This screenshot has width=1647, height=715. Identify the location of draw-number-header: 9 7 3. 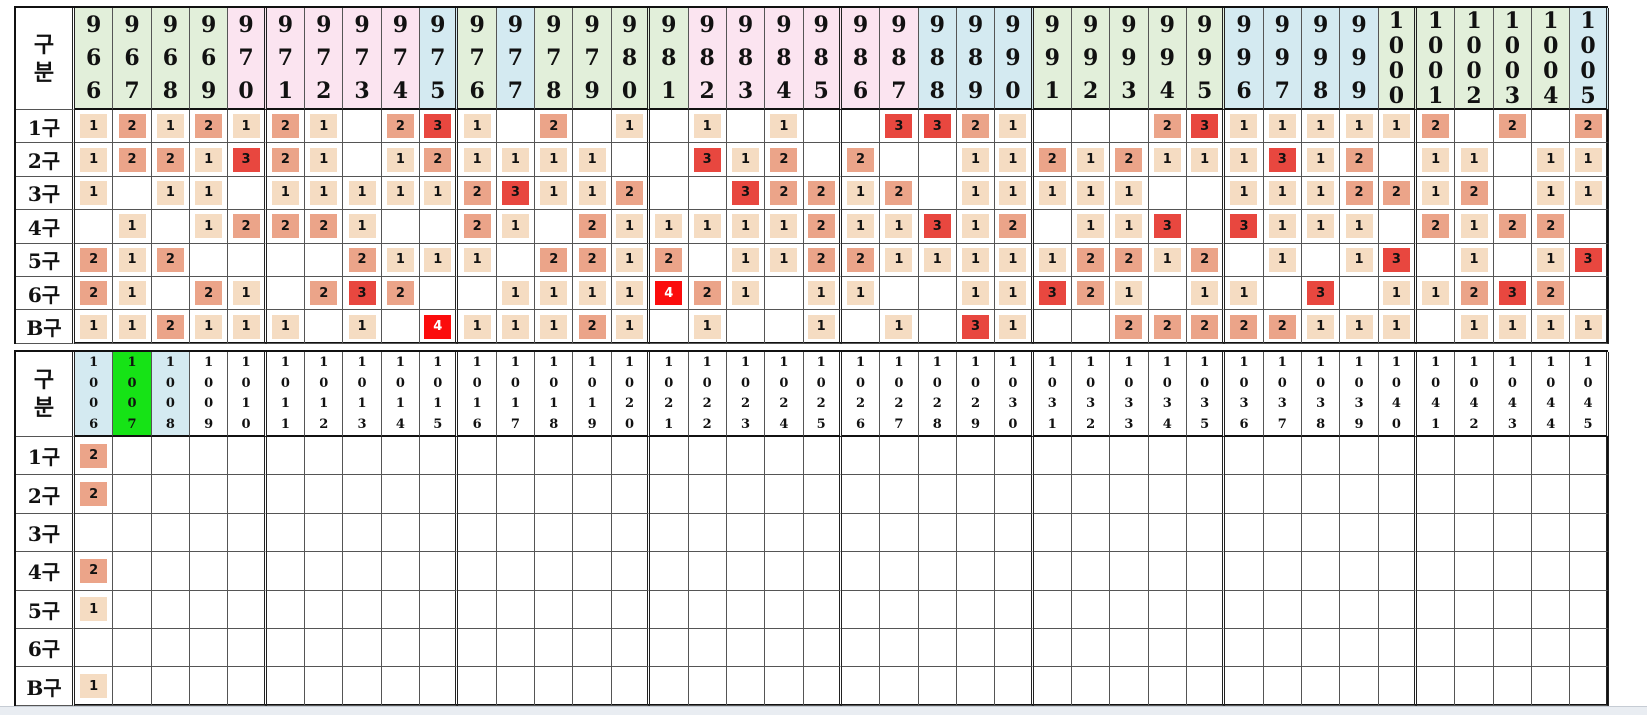
(362, 59).